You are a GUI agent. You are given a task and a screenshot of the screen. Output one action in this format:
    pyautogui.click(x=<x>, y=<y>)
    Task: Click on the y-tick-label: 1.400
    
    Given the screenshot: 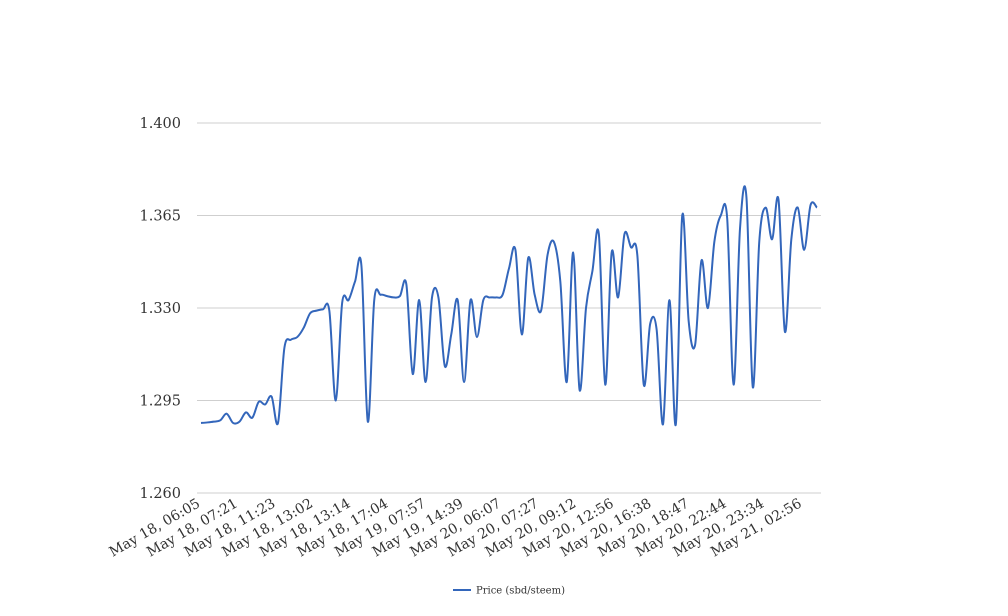 What is the action you would take?
    pyautogui.click(x=160, y=124)
    